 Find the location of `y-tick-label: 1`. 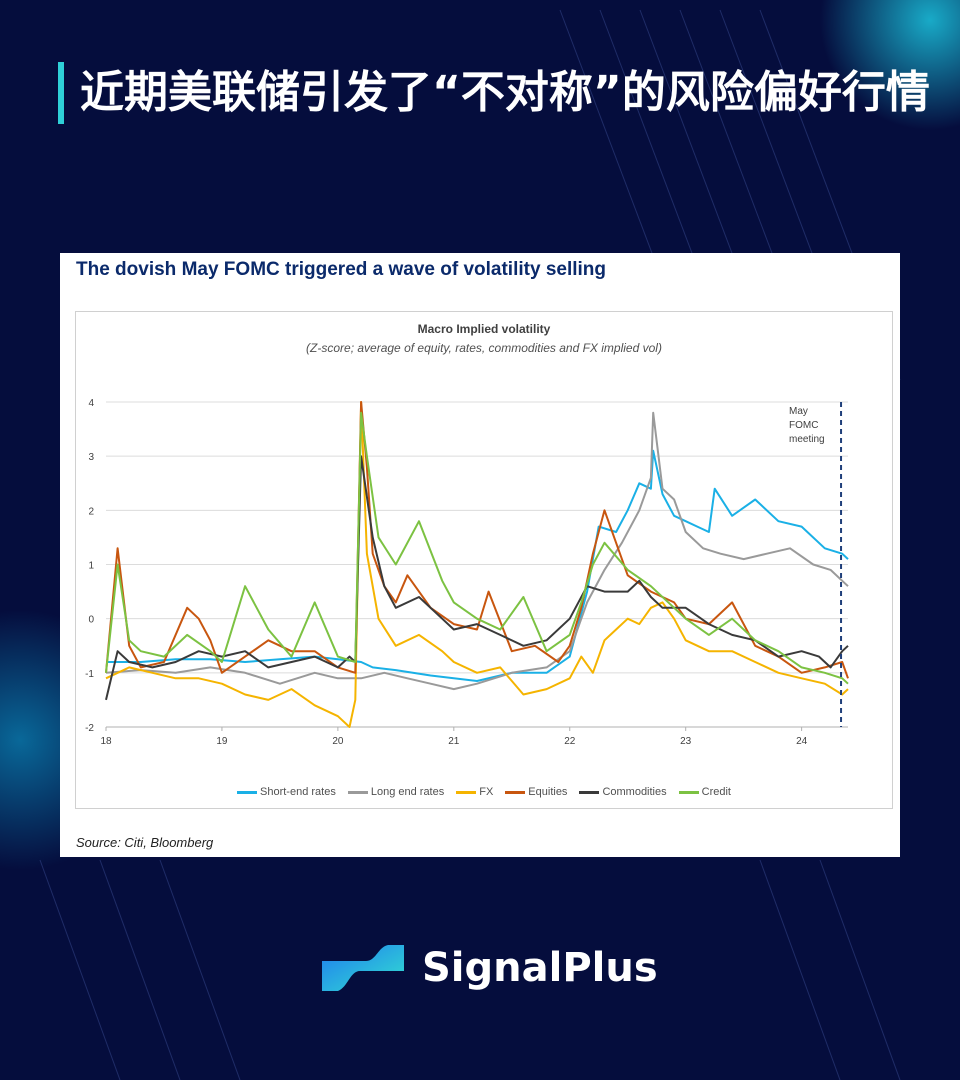

y-tick-label: 1 is located at coordinates (91, 566).